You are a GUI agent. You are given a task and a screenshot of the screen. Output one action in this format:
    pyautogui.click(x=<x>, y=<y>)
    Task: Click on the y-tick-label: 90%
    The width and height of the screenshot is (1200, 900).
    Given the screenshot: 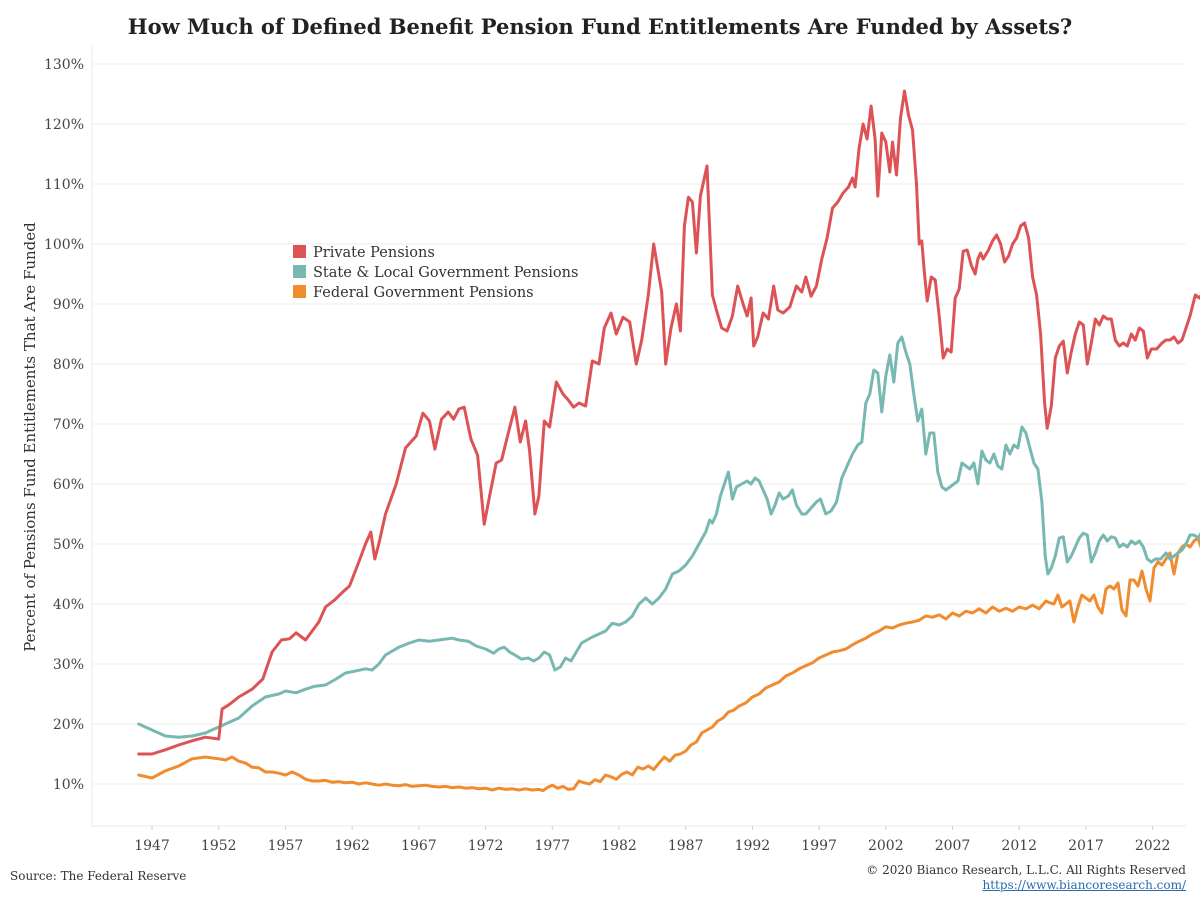 What is the action you would take?
    pyautogui.click(x=68, y=305)
    